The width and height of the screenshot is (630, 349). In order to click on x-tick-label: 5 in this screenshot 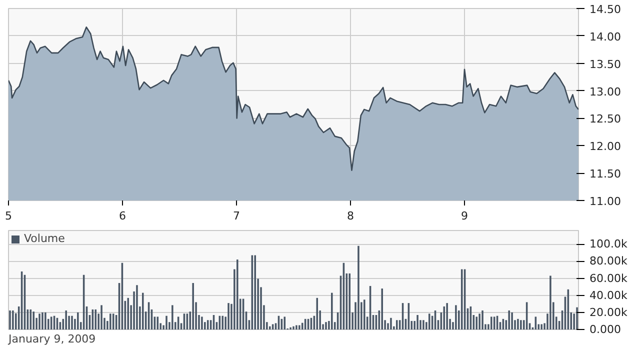, I will do `click(8, 216)`.